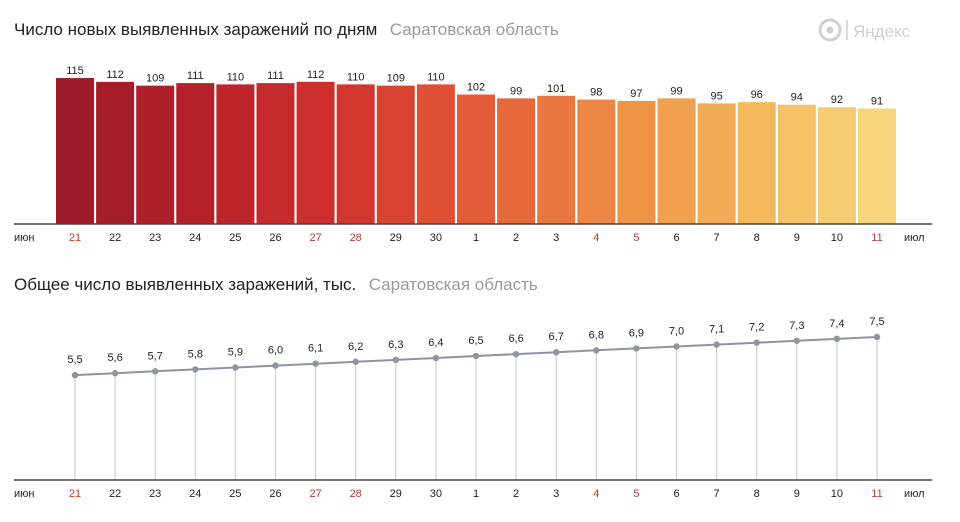 This screenshot has height=522, width=960. I want to click on bar-value-label-21: 115, so click(75, 71).